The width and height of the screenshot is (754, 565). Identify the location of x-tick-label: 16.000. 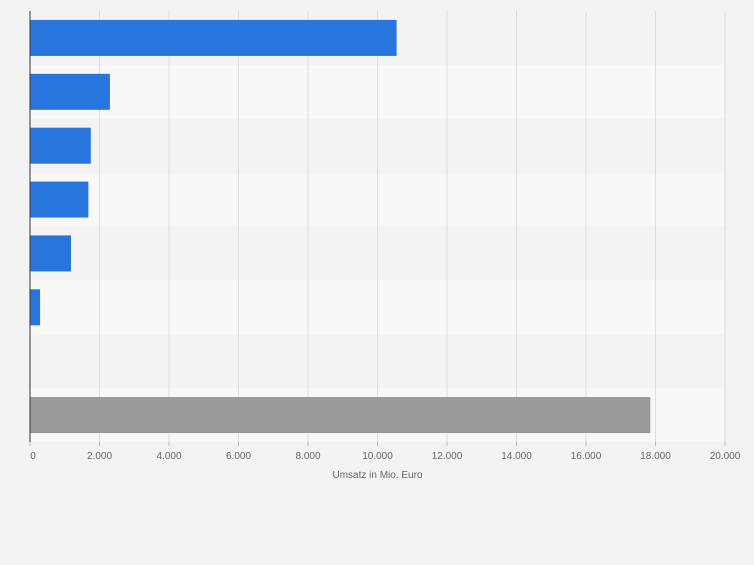
(586, 456).